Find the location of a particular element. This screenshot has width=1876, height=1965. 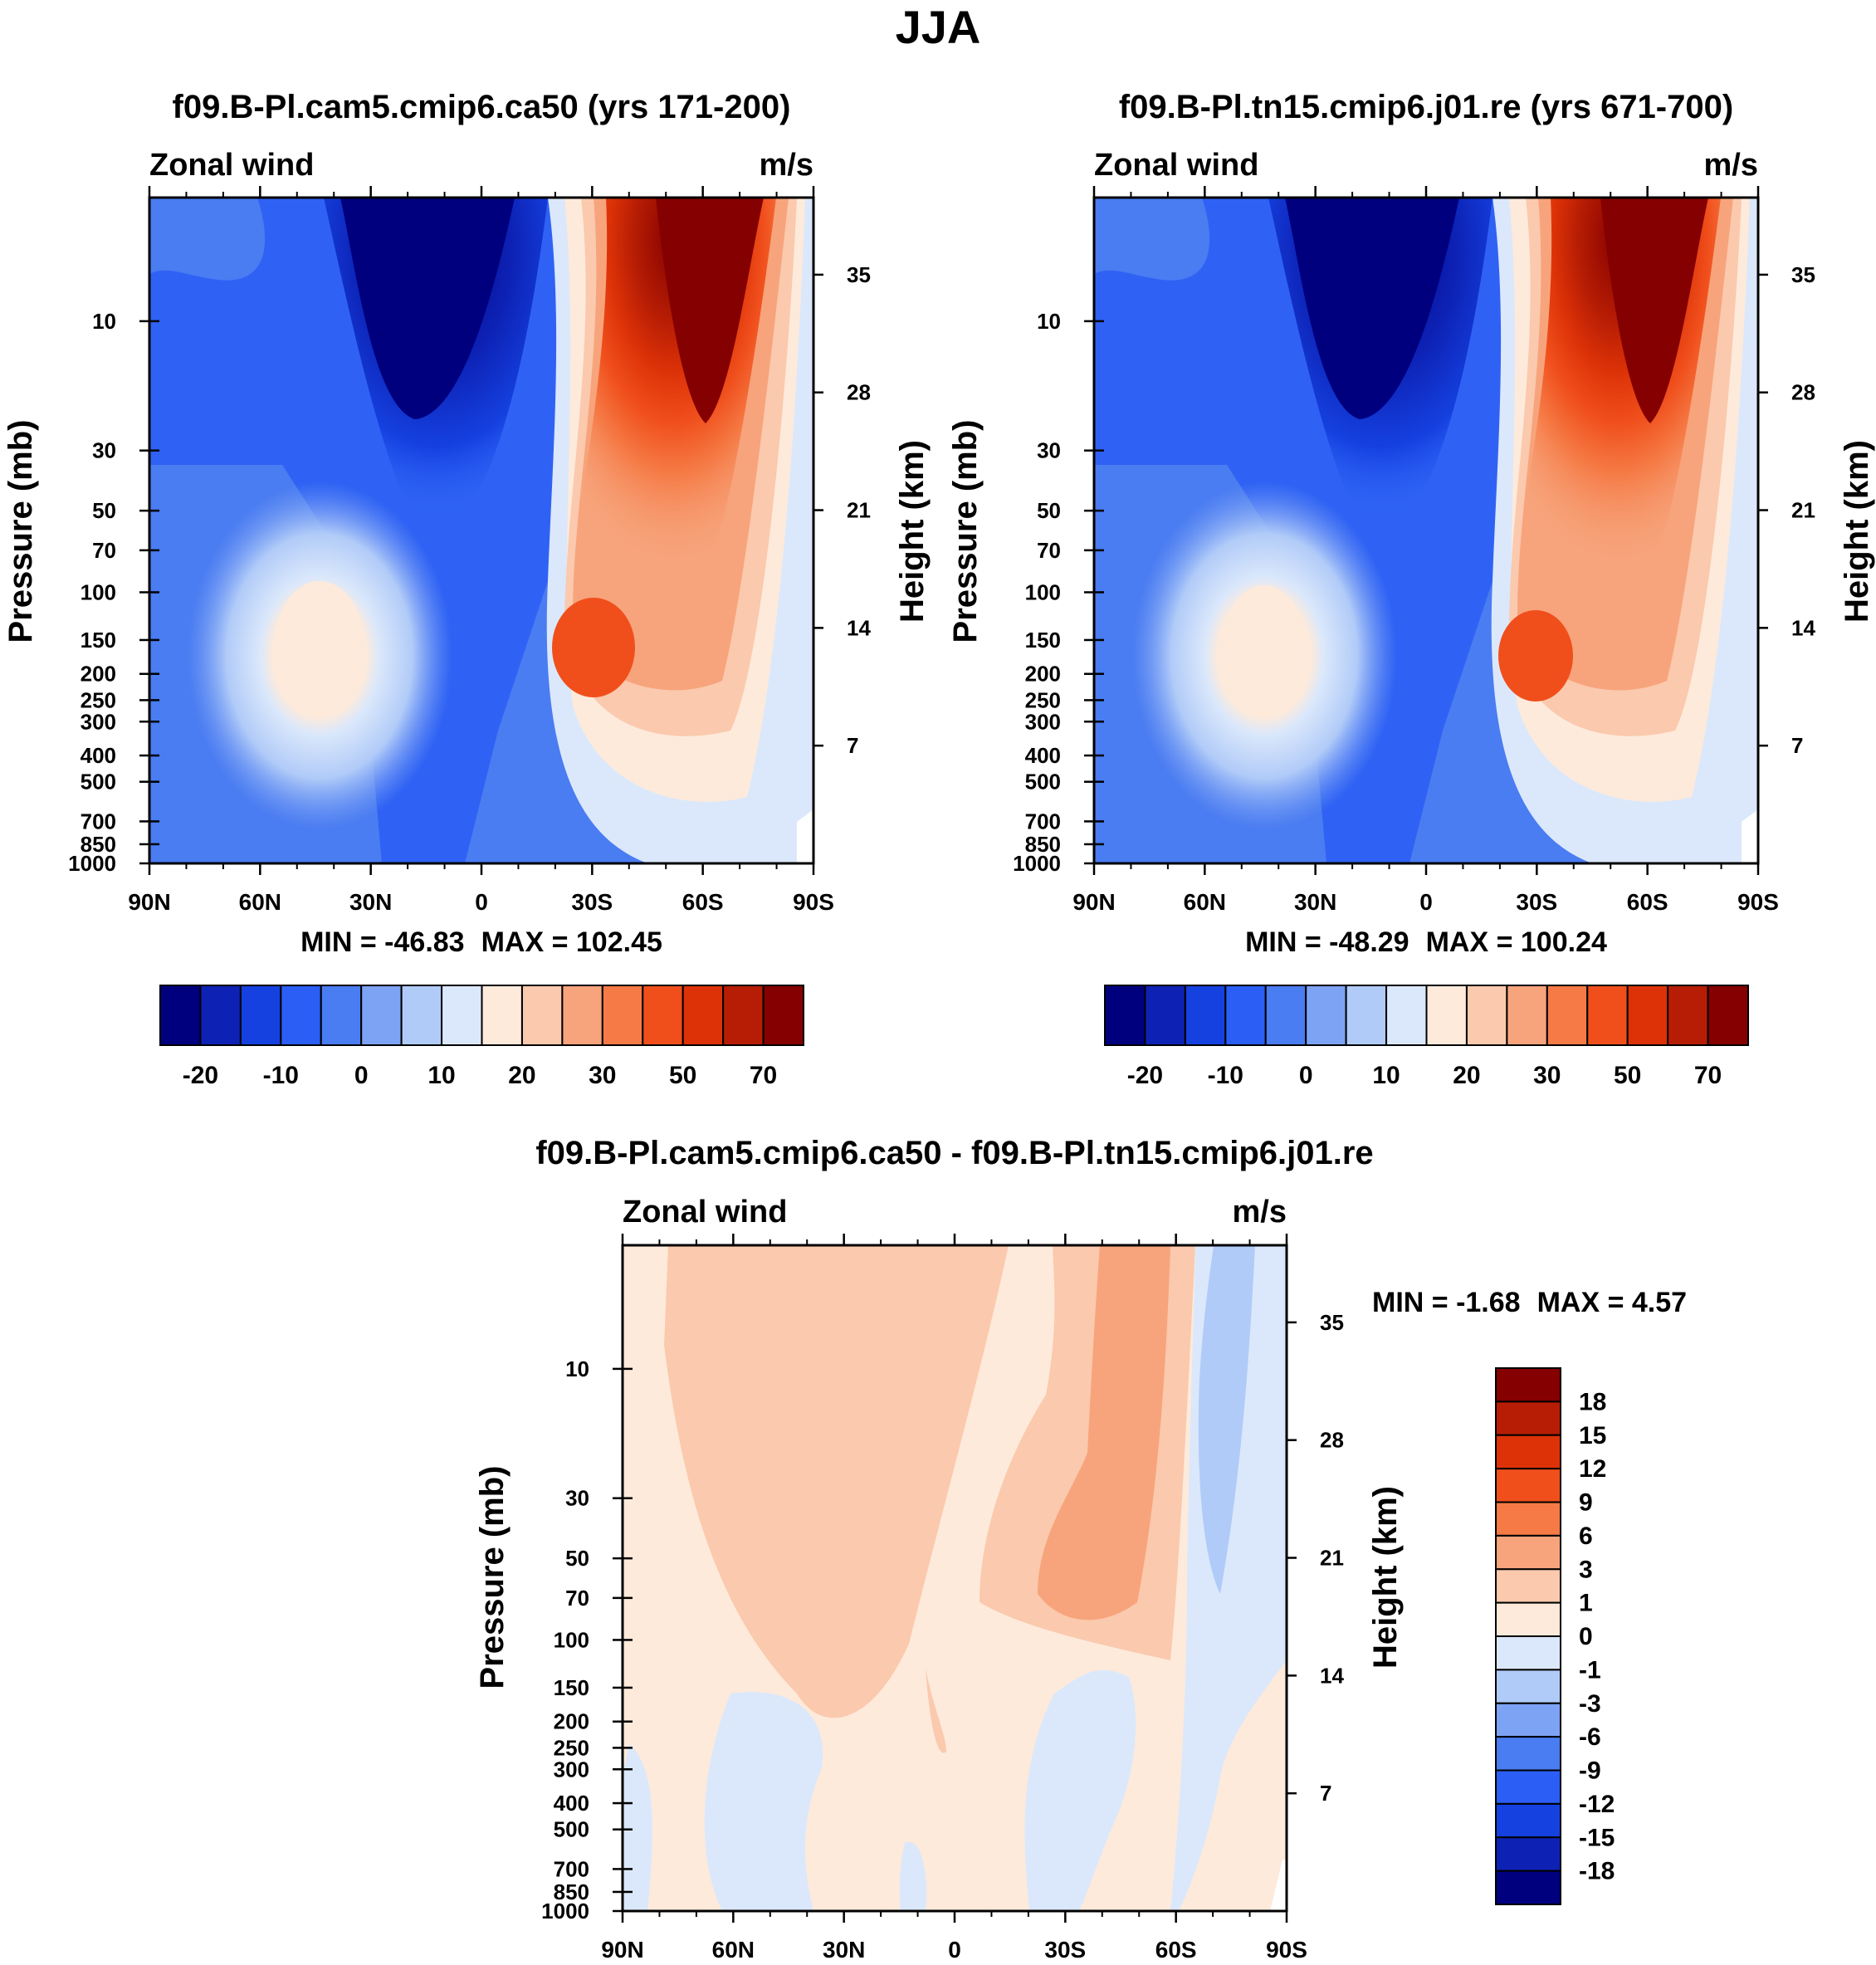

colorbar-label: 18 is located at coordinates (1593, 1401).